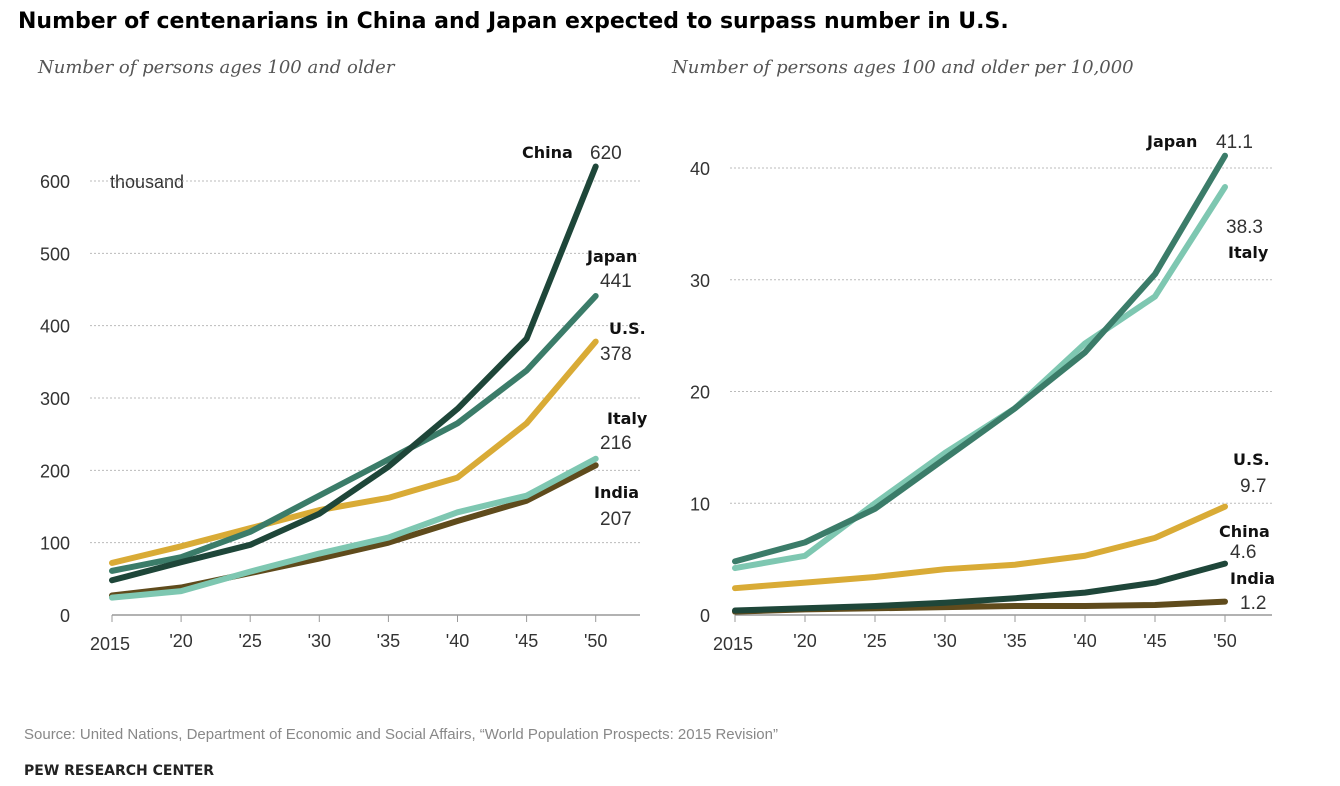 The image size is (1340, 786). What do you see at coordinates (55, 399) in the screenshot?
I see `y-tick-label: 300` at bounding box center [55, 399].